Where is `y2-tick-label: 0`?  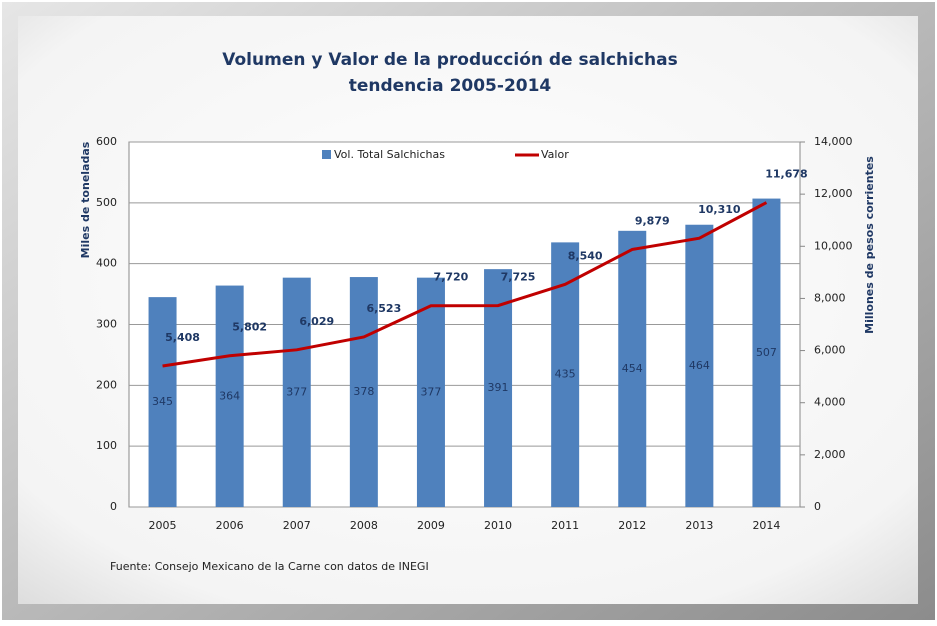
y2-tick-label: 0 is located at coordinates (817, 506).